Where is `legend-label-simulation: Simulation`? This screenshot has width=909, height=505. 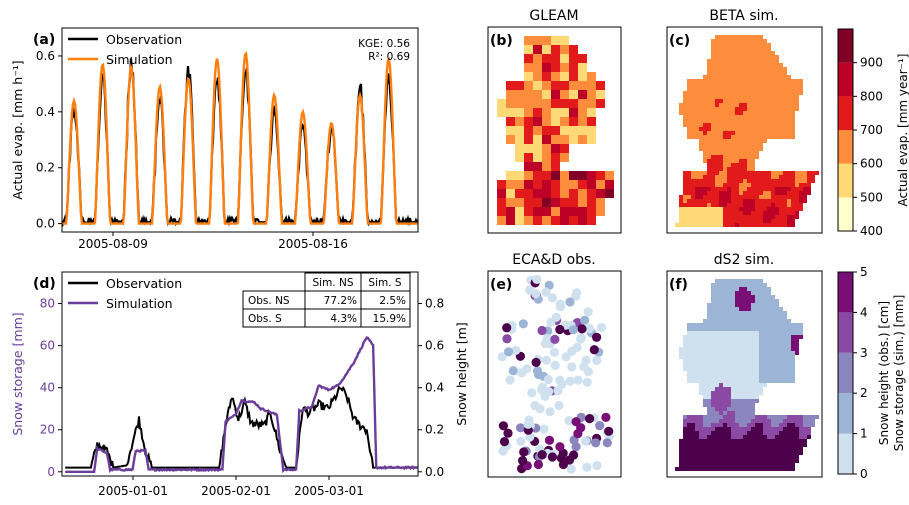 legend-label-simulation: Simulation is located at coordinates (139, 59).